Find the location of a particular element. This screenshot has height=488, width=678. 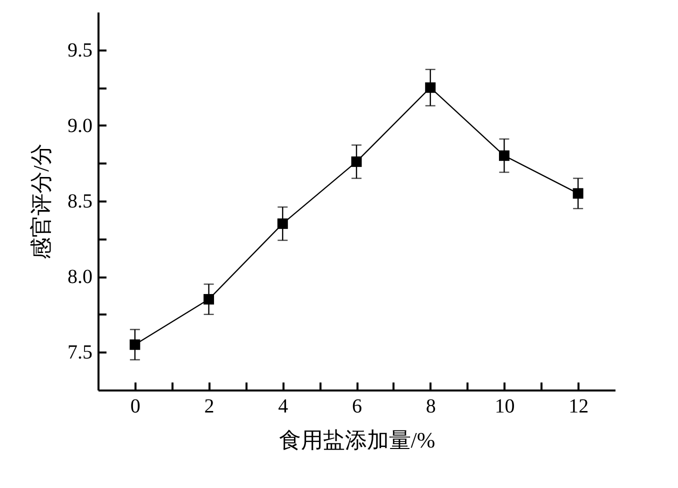

x-tick-label: 4 is located at coordinates (283, 407).